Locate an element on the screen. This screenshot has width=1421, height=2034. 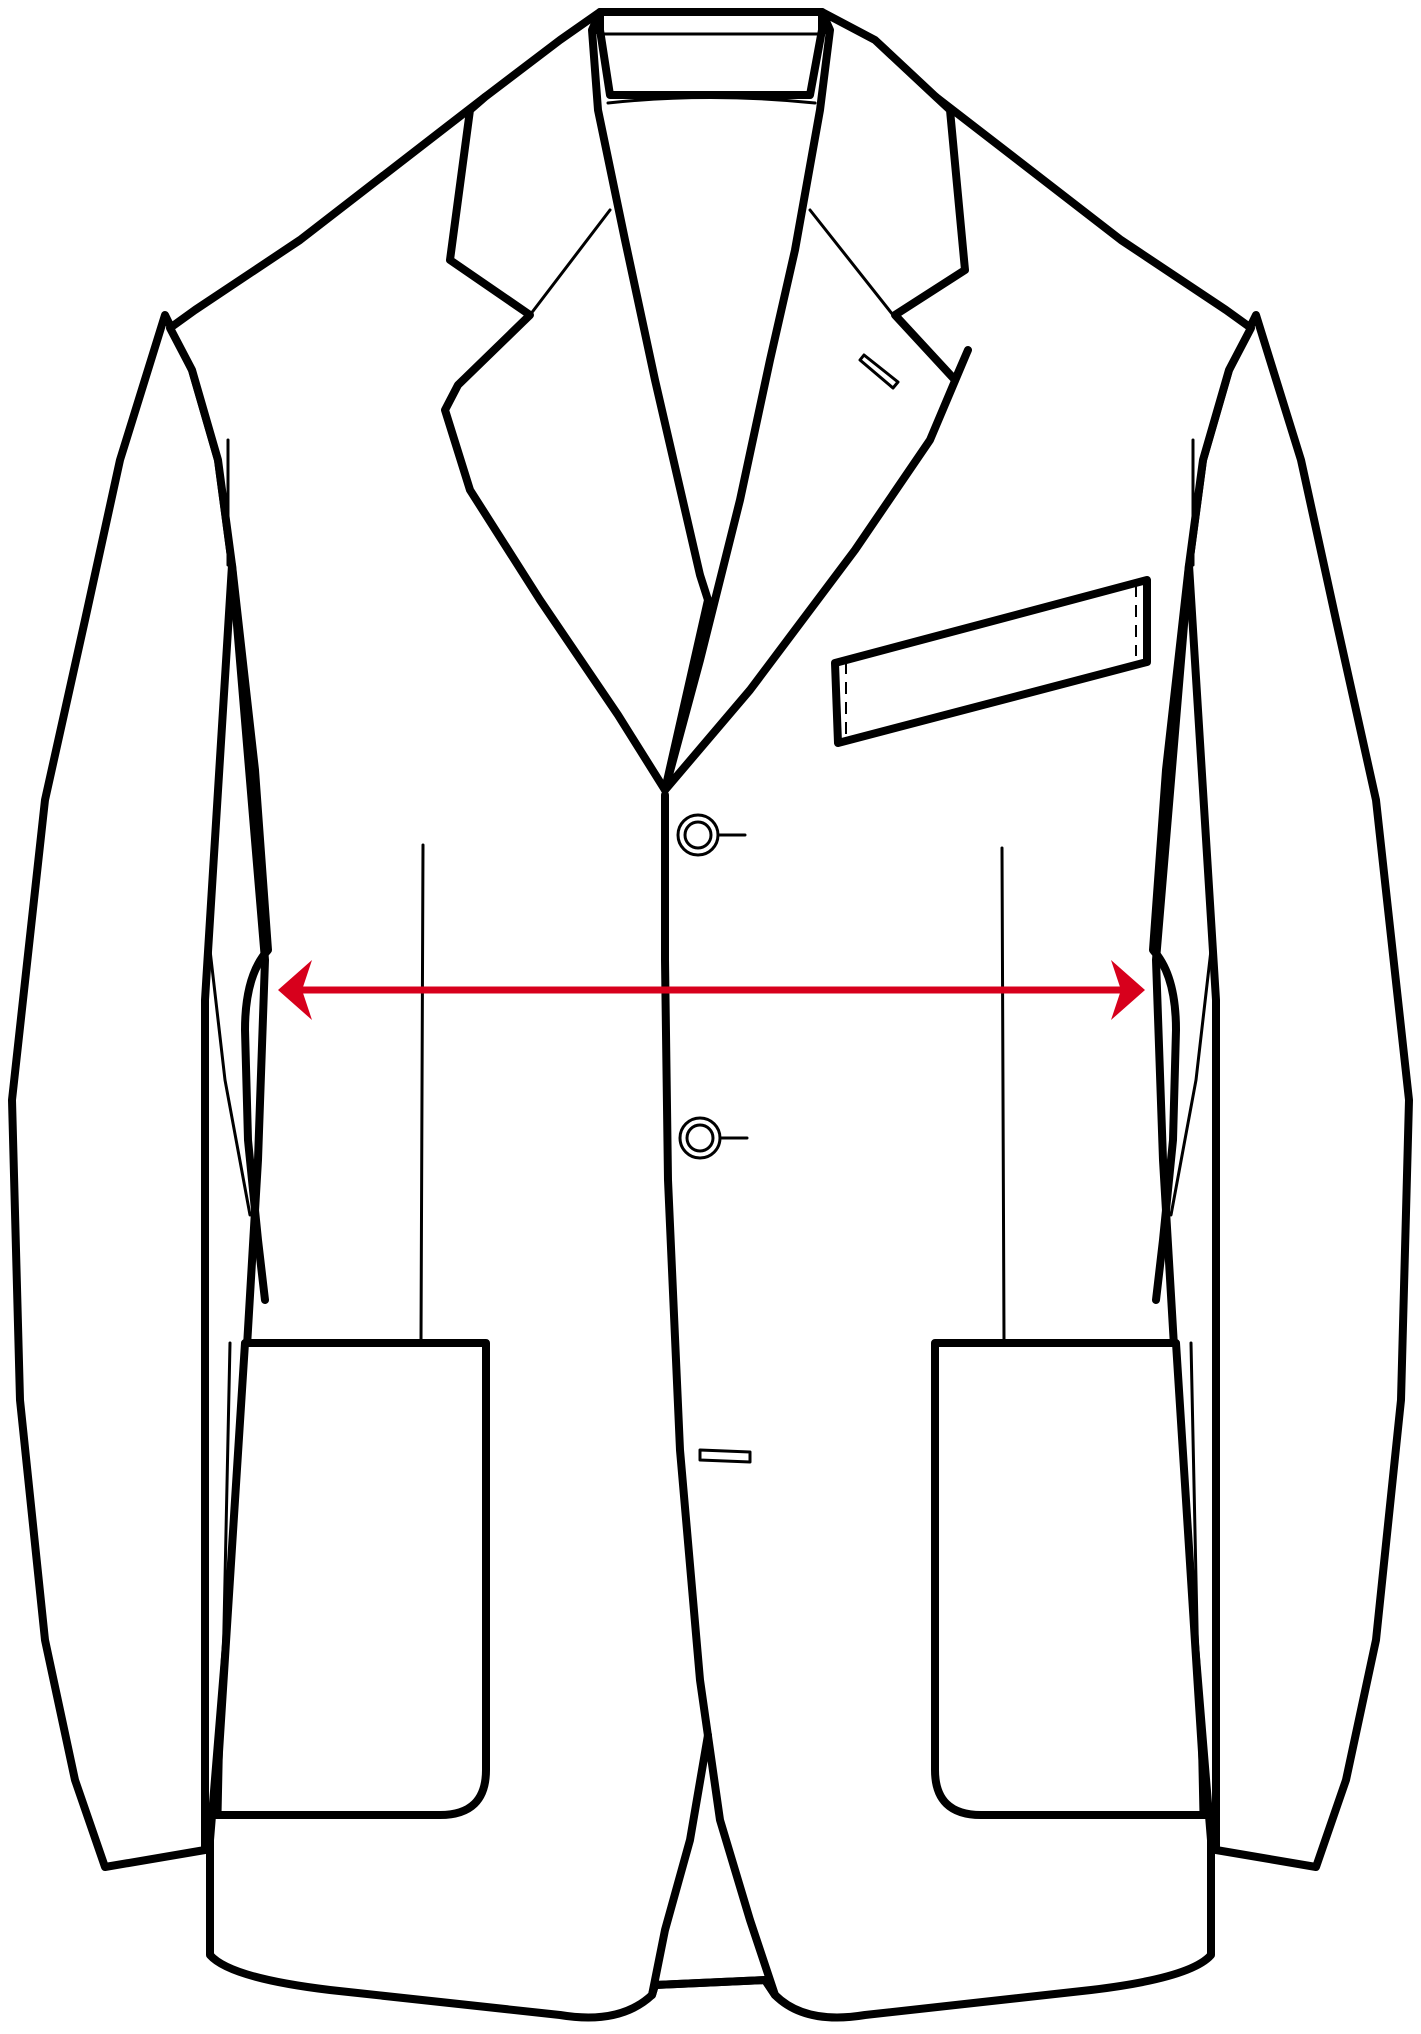
left-sleeve is located at coordinates (122, 1091).